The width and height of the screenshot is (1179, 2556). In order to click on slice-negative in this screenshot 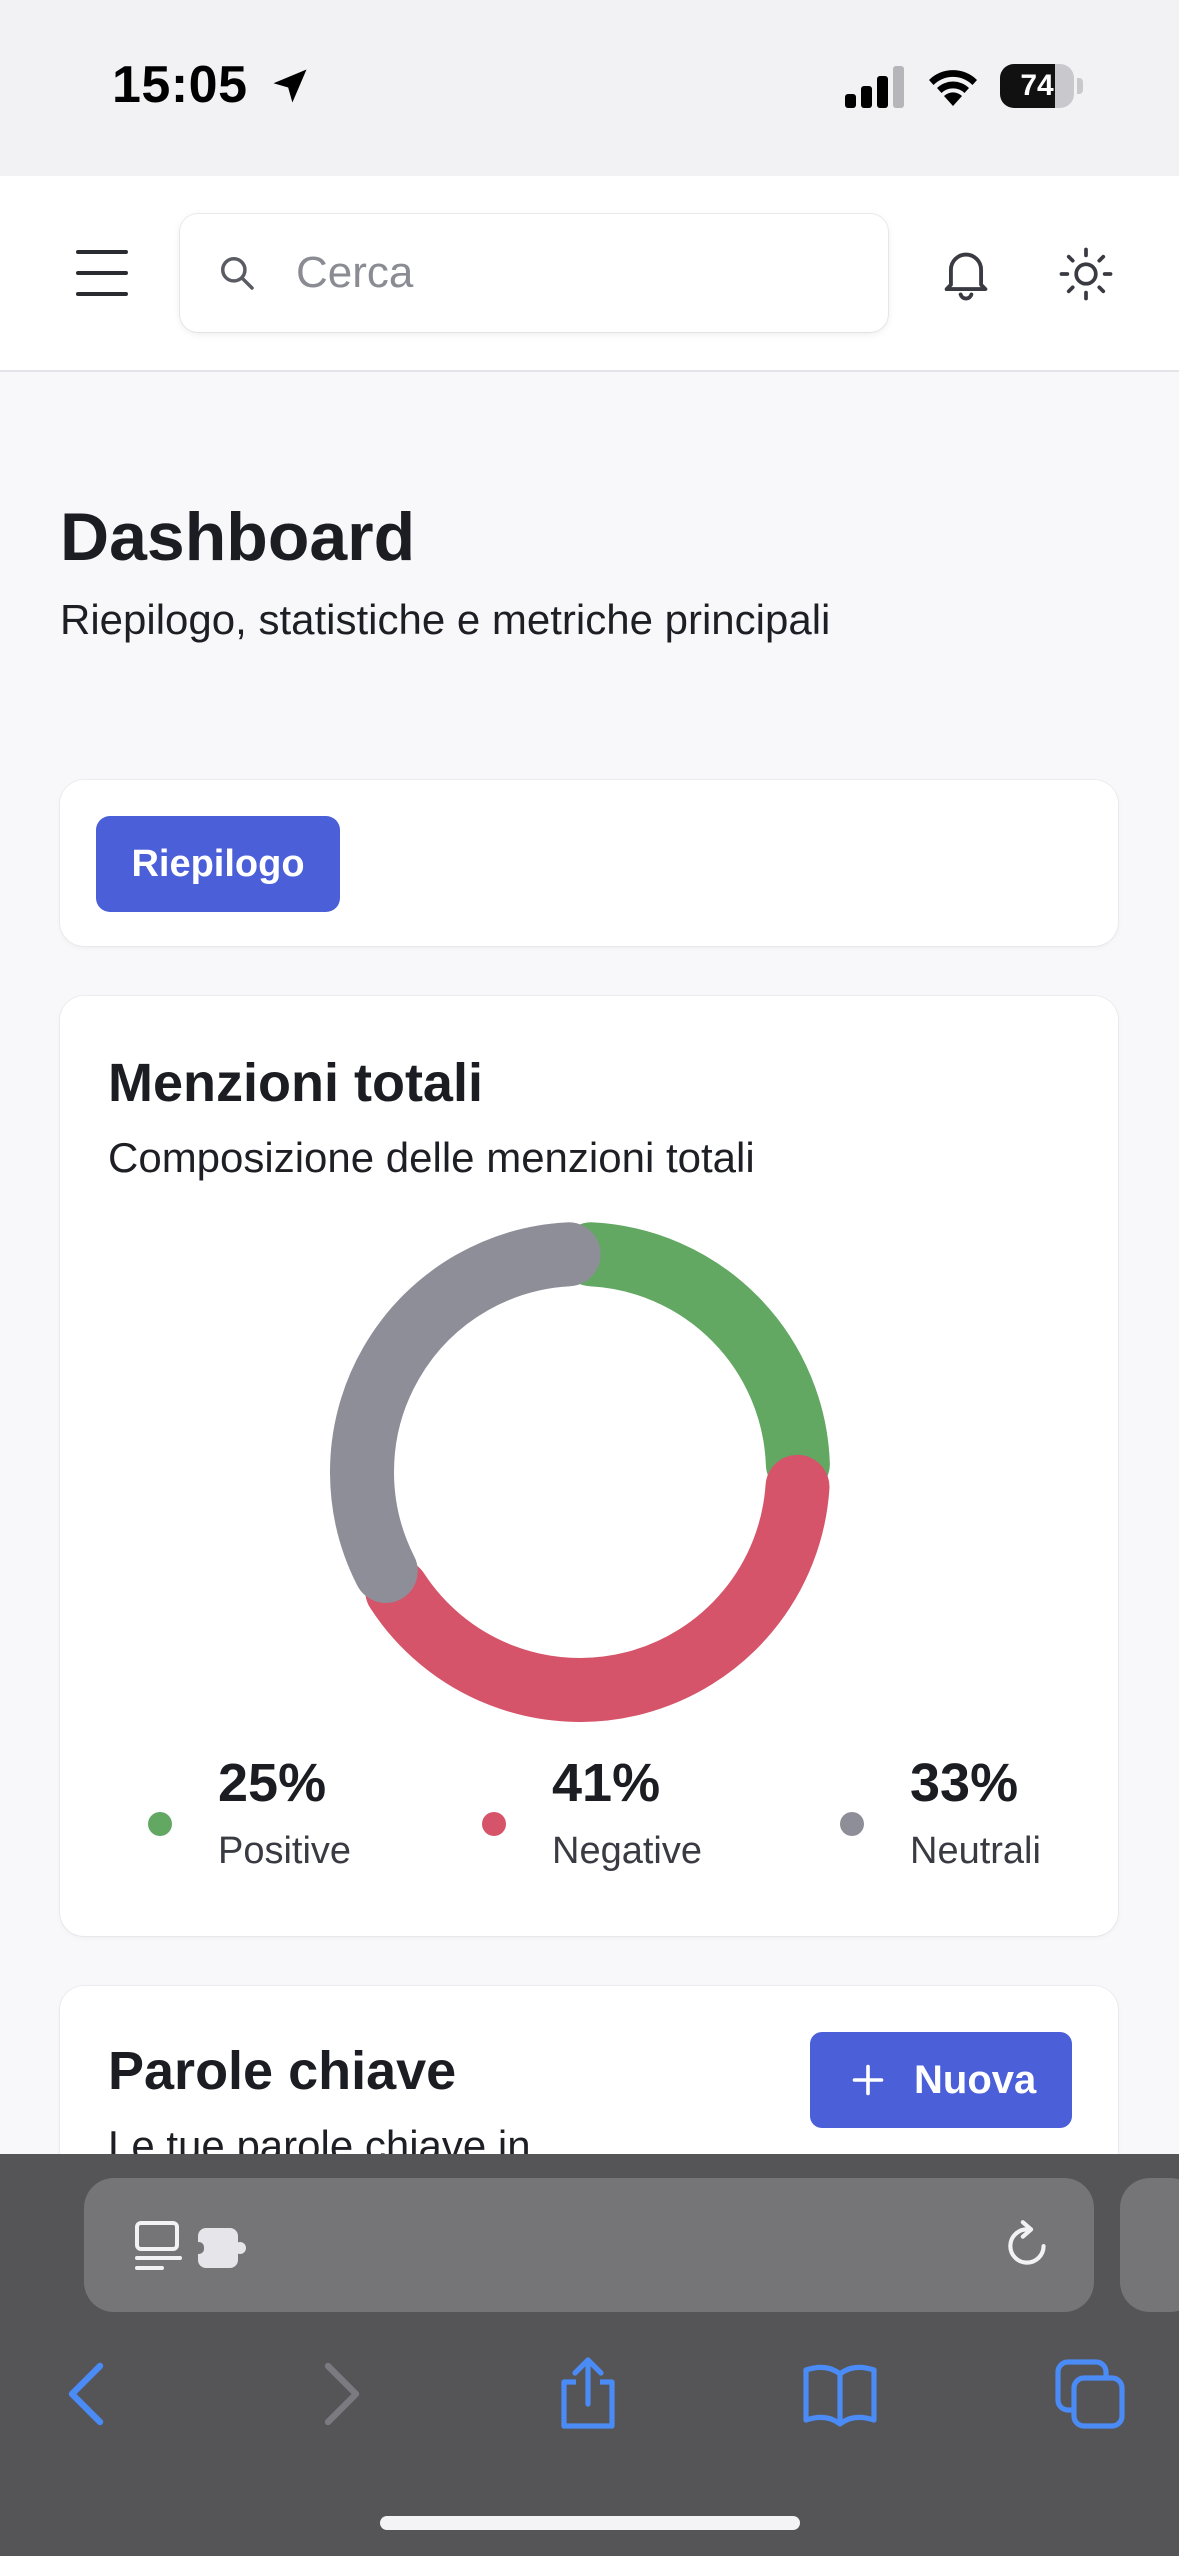, I will do `click(597, 1588)`.